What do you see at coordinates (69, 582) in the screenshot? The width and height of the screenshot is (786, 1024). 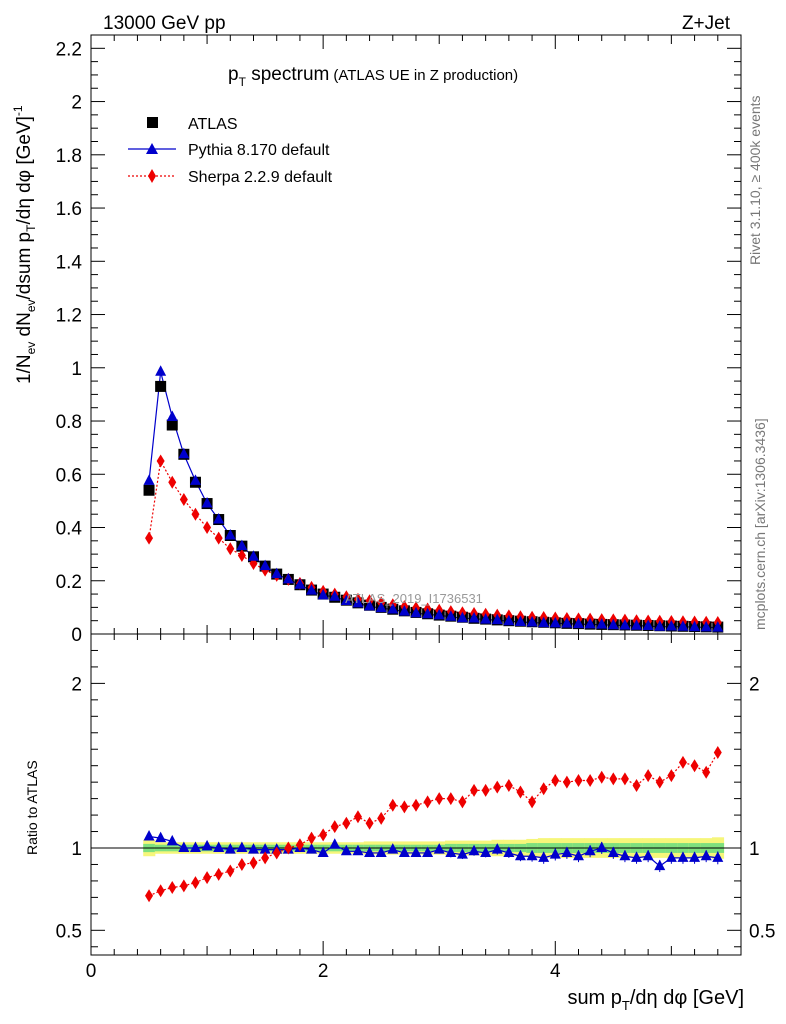 I see `y-tick-label: 0.2` at bounding box center [69, 582].